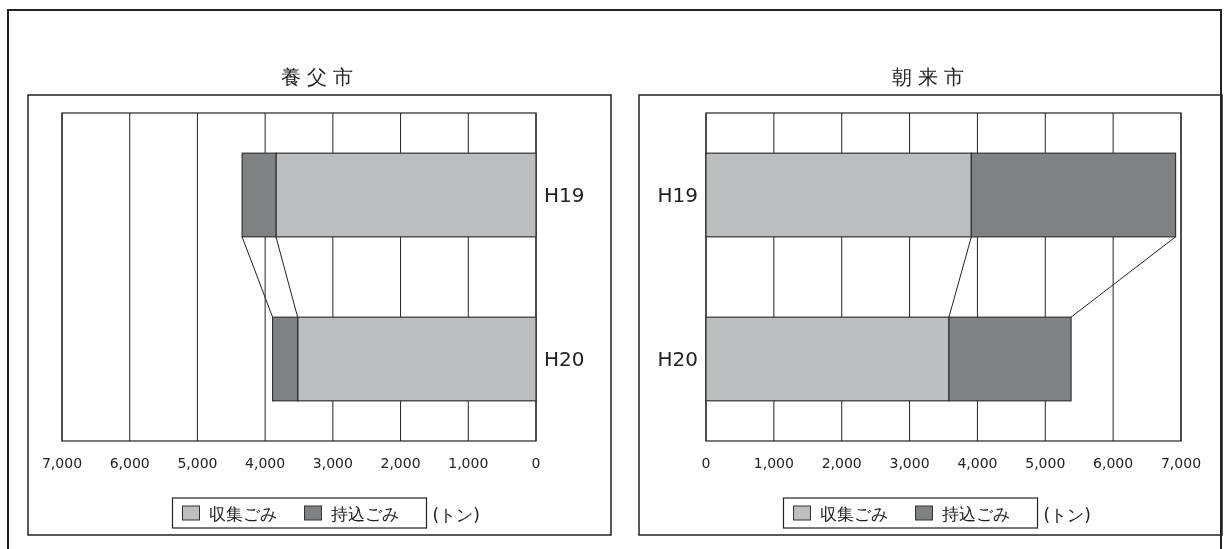 This screenshot has width=1229, height=549. I want to click on chart-title: 養父市, so click(319, 77).